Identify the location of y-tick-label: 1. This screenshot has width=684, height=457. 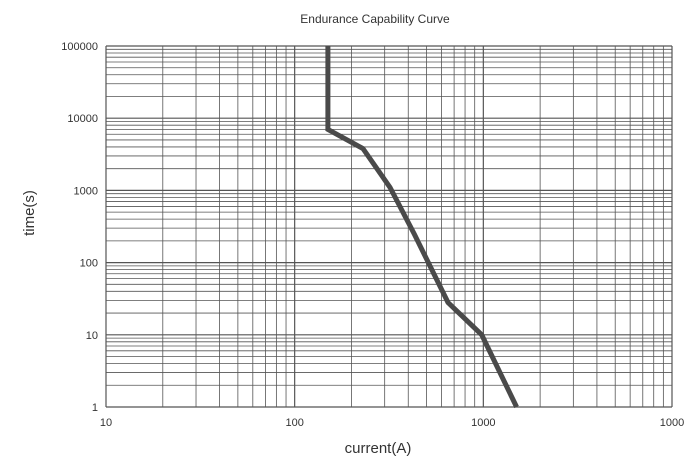
(95, 408).